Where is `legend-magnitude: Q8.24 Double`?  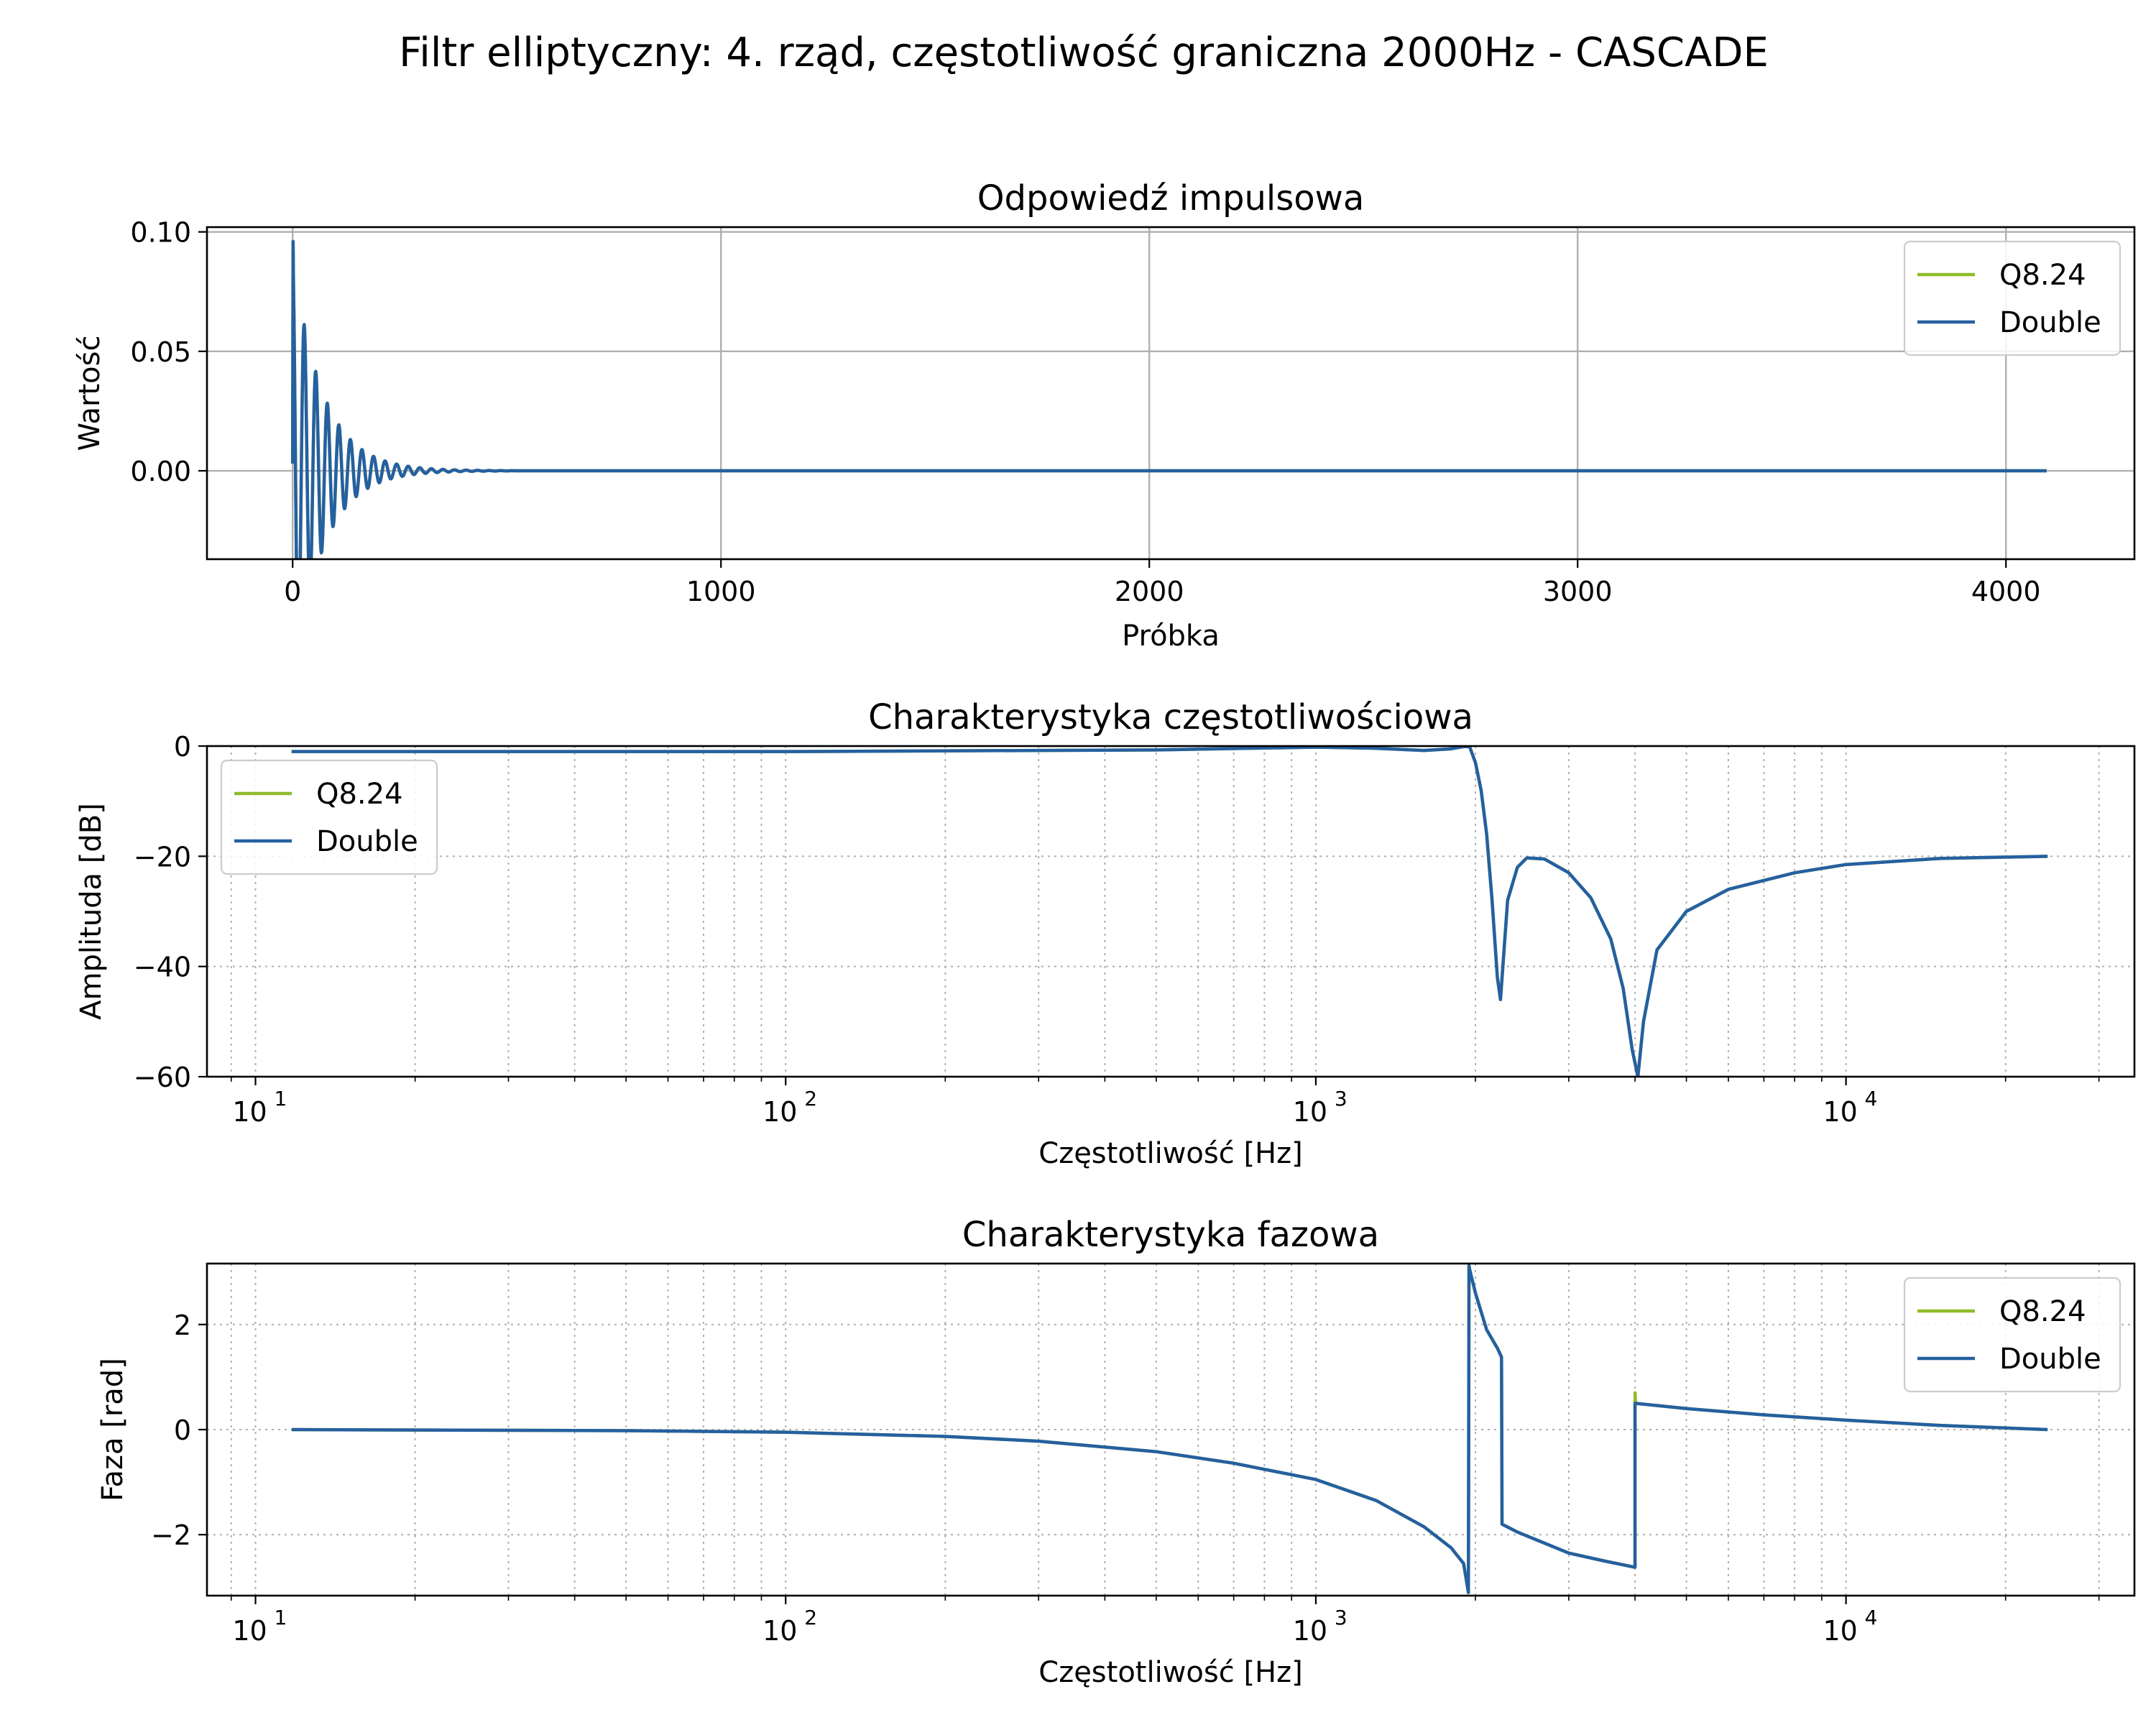 legend-magnitude: Q8.24 Double is located at coordinates (329, 817).